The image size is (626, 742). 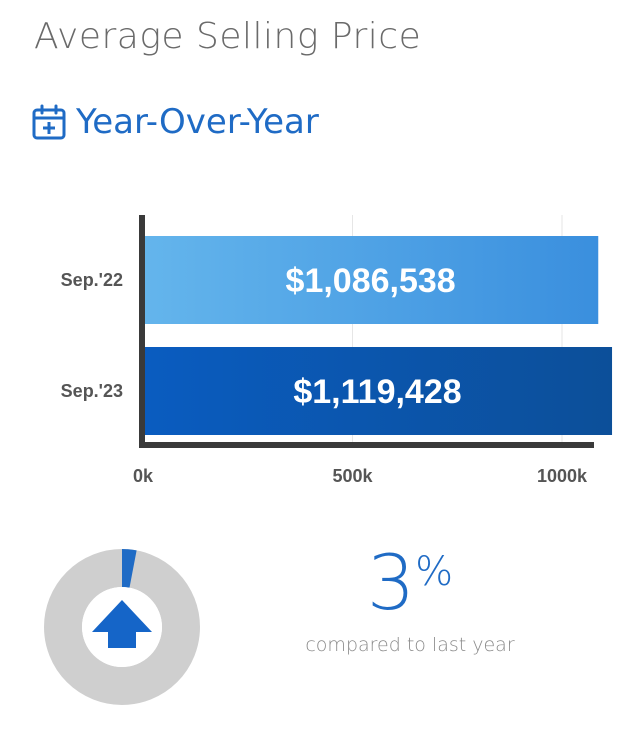 I want to click on data-label: $1,086,538, so click(x=371, y=281).